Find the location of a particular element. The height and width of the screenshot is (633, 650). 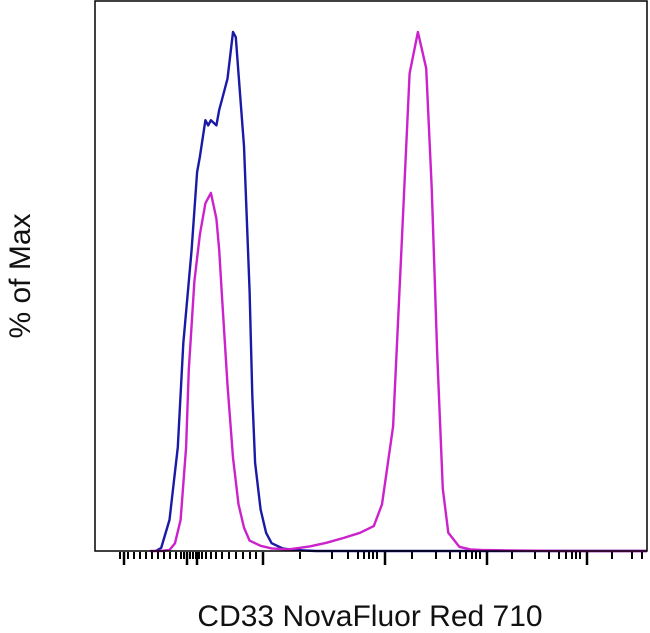

y-axis-label: % of Max is located at coordinates (20, 275).